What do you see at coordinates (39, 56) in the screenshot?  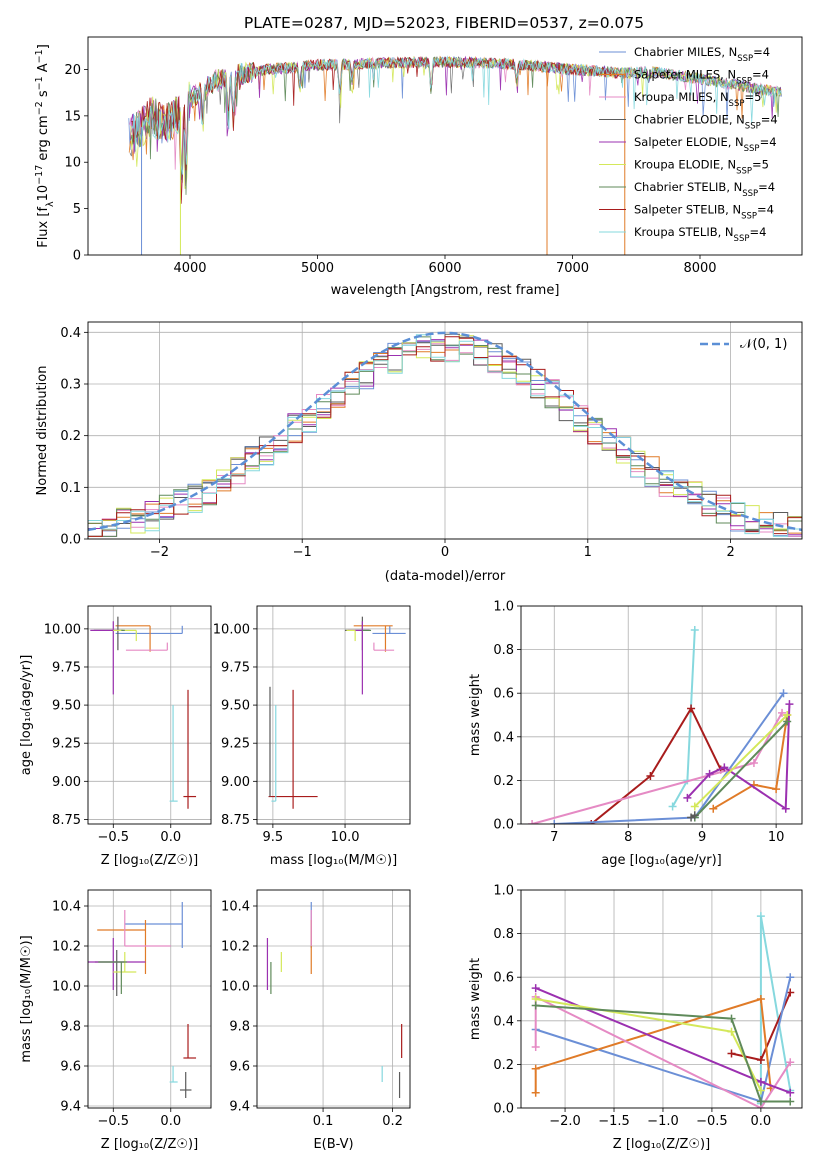 I see `y-label-part: −1` at bounding box center [39, 56].